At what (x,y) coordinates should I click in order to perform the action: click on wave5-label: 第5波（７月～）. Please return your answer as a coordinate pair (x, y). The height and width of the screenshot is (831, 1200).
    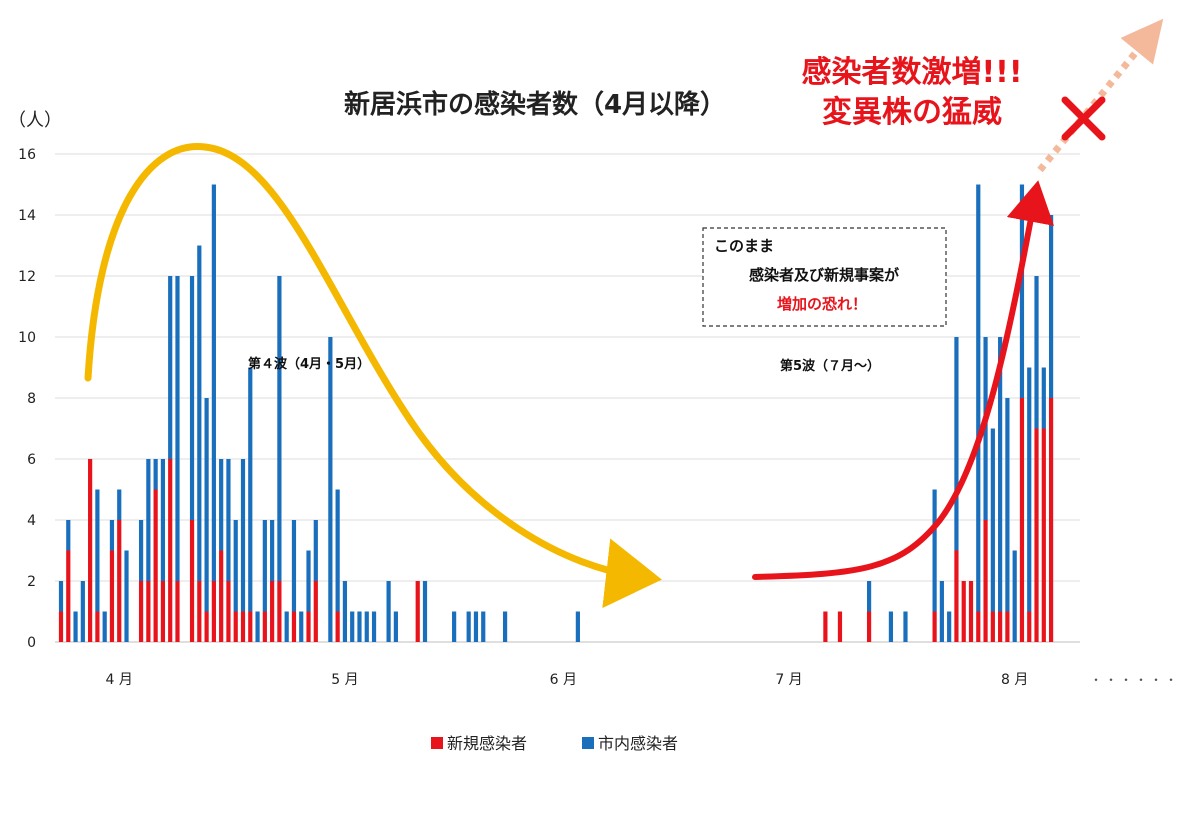
    Looking at the image, I should click on (830, 366).